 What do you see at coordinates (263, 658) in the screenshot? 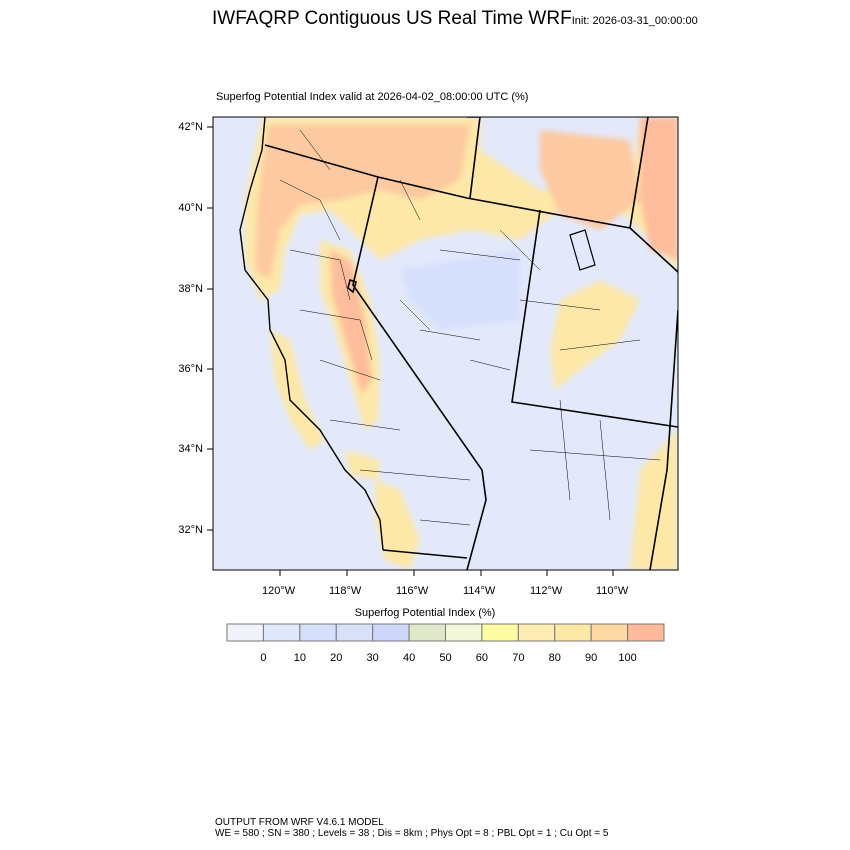
I see `colorbar-tick-label: 0` at bounding box center [263, 658].